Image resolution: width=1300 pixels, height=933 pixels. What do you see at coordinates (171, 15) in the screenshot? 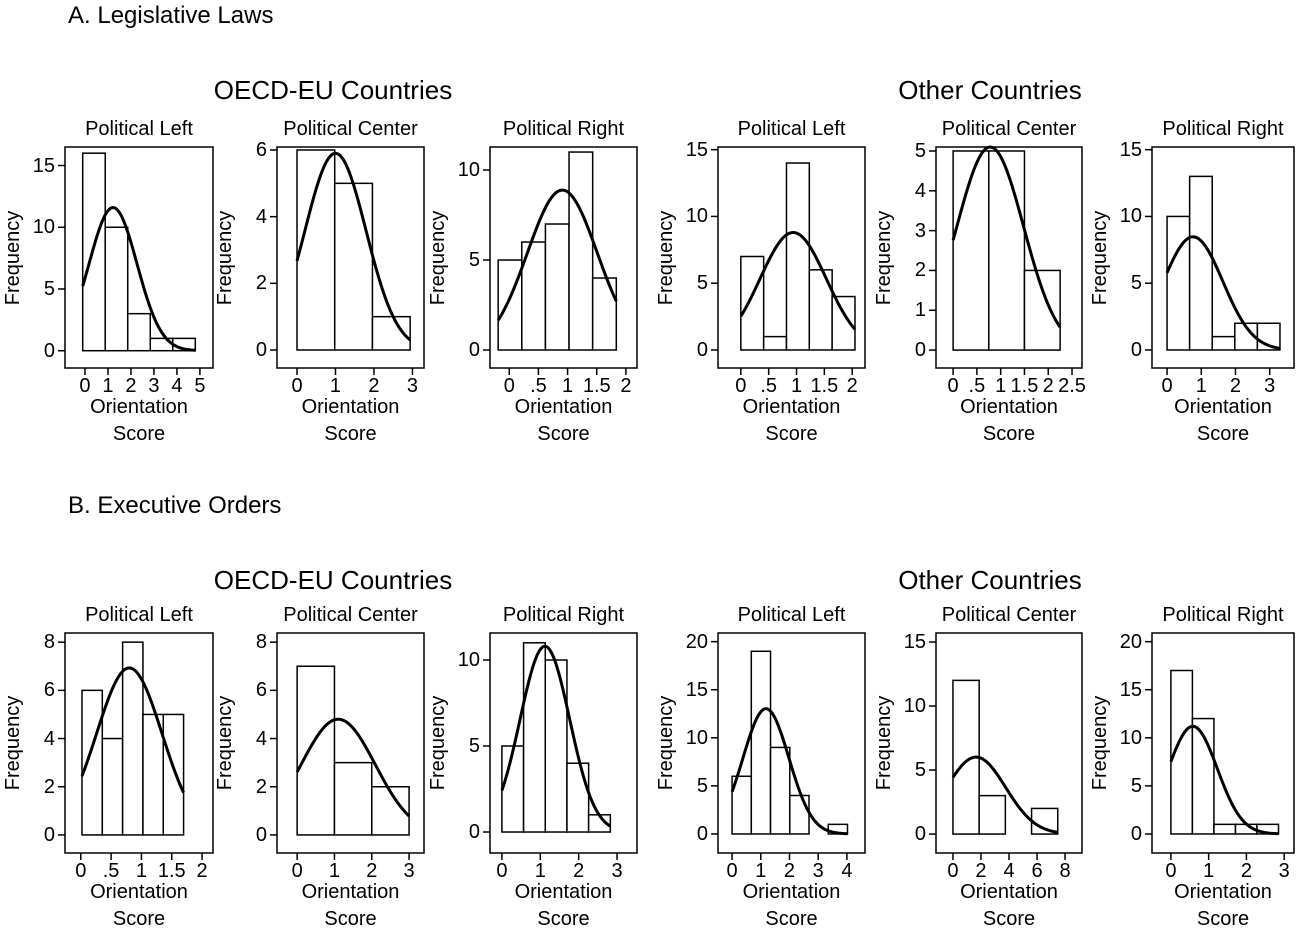
I see `section-title: A. Legislative Laws` at bounding box center [171, 15].